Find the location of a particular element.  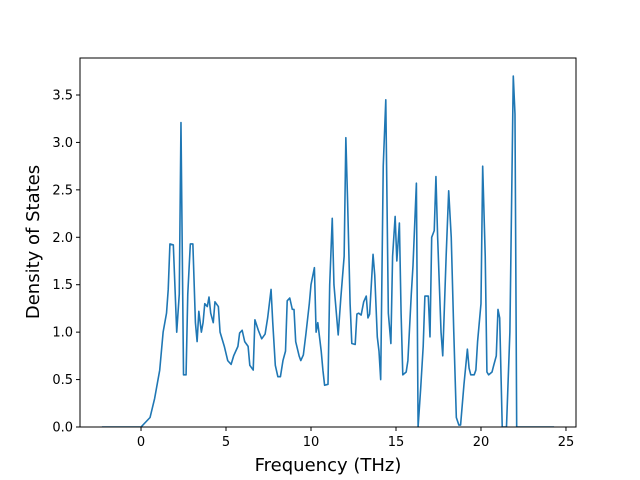

x-axis-label: Frequency (THz) is located at coordinates (328, 465).